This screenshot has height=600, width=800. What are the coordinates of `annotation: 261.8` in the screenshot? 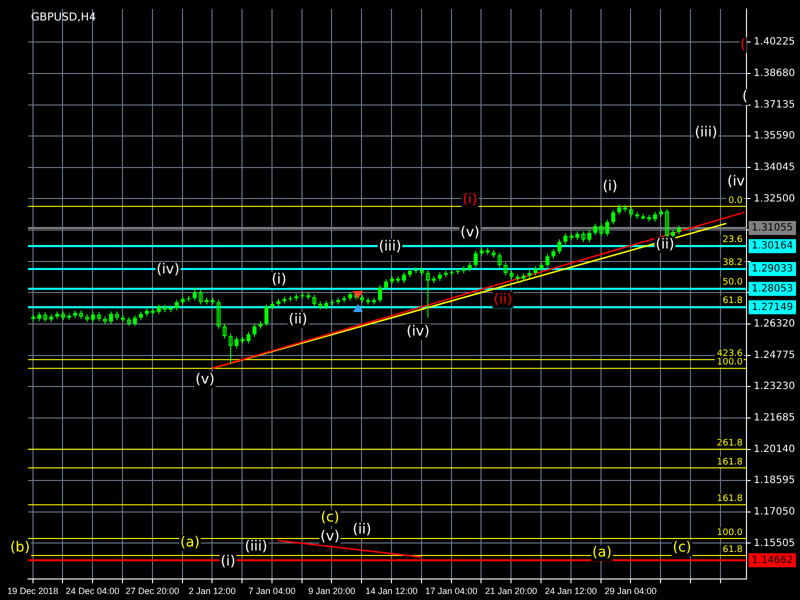 It's located at (729, 443).